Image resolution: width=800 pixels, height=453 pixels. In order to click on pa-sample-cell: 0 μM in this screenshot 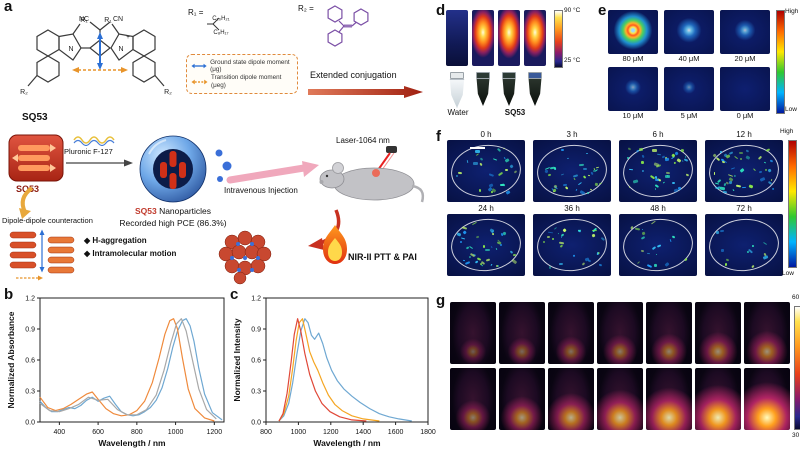, I will do `click(745, 94)`.